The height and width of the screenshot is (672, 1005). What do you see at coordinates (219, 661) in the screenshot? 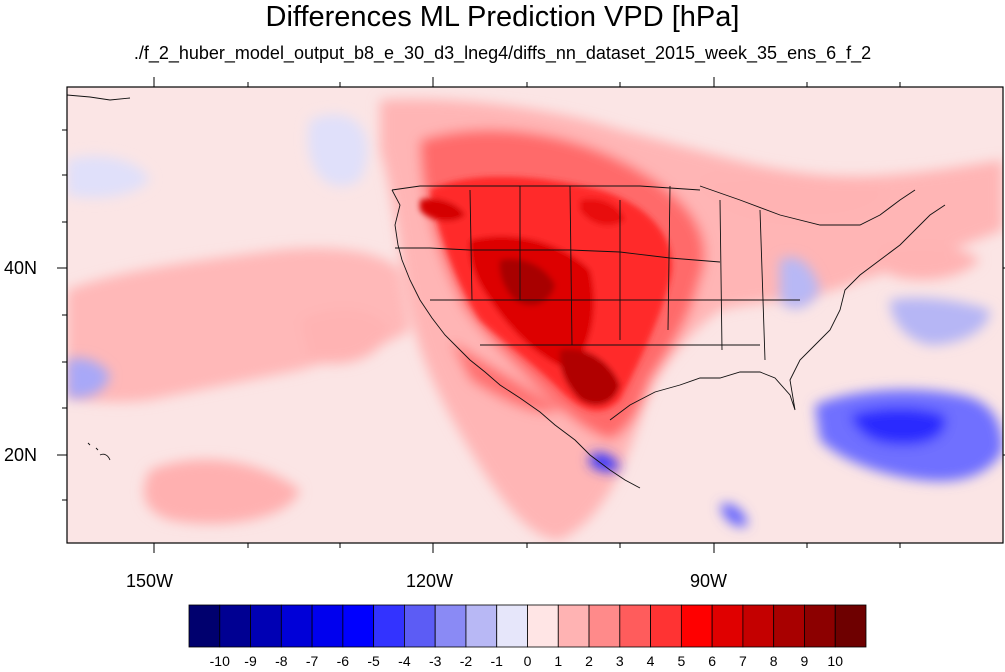
I see `colorbar-label: -10` at bounding box center [219, 661].